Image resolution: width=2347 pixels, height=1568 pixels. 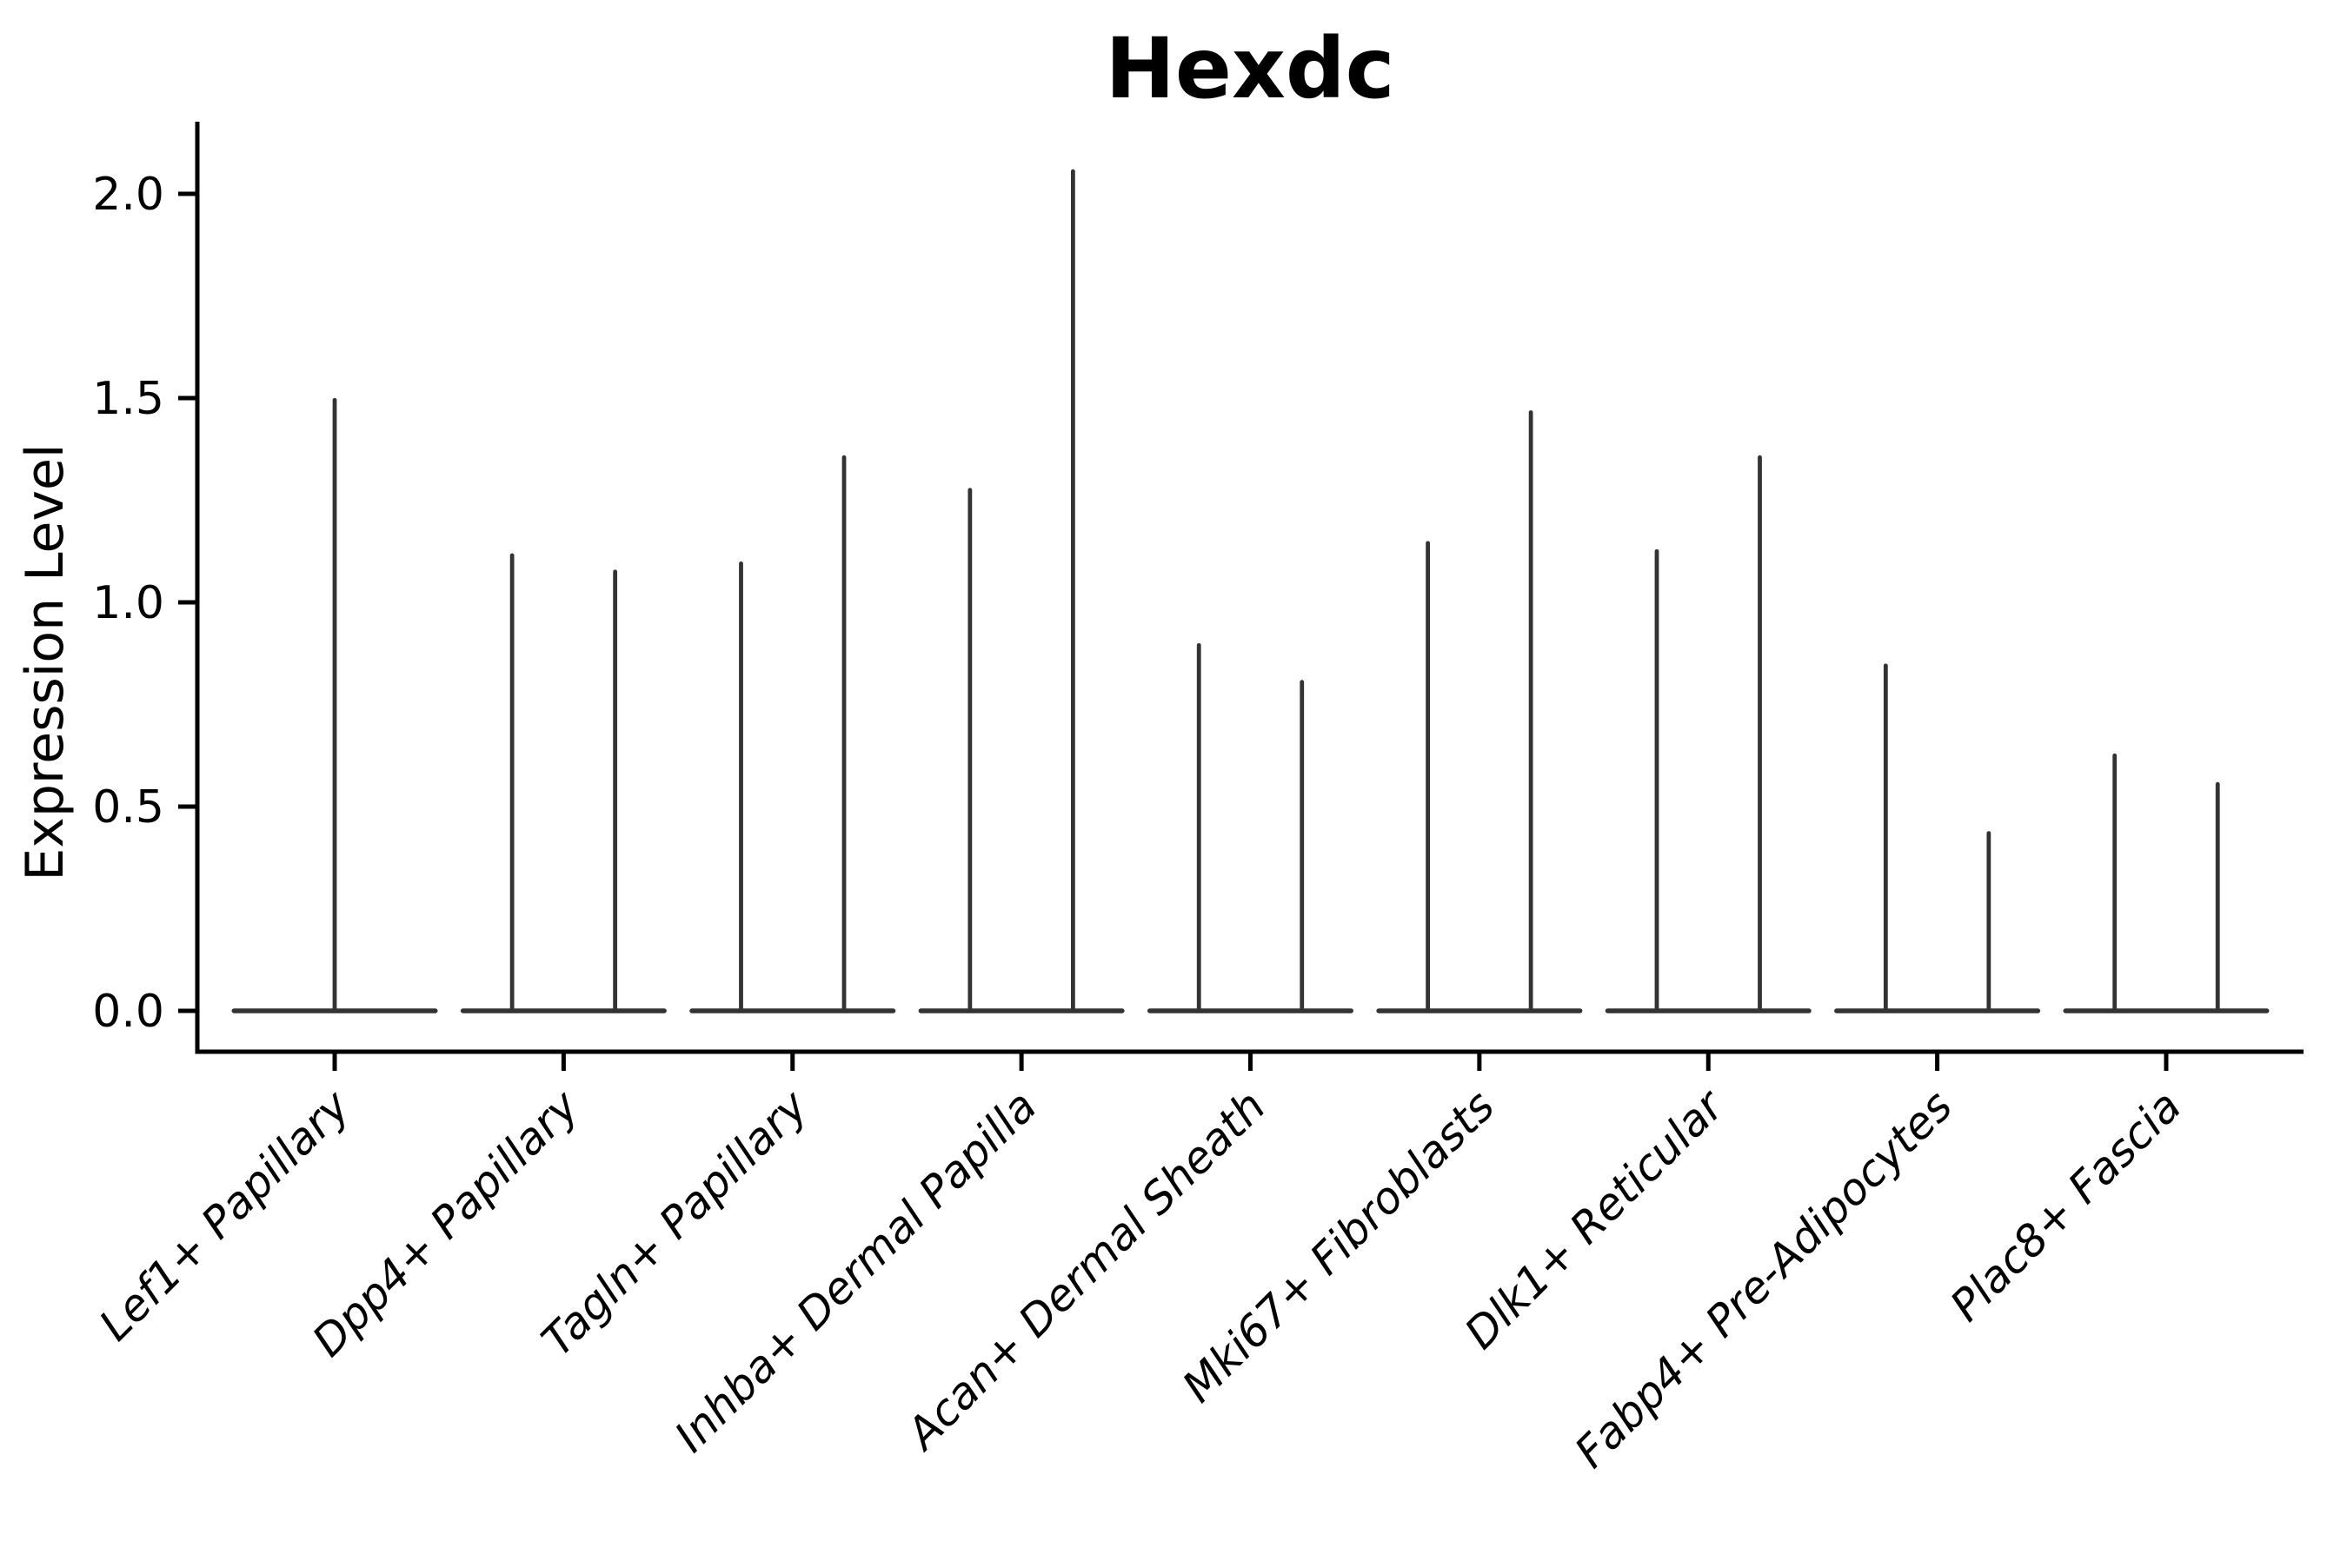 I want to click on y-tick-label: 0.5, so click(x=128, y=807).